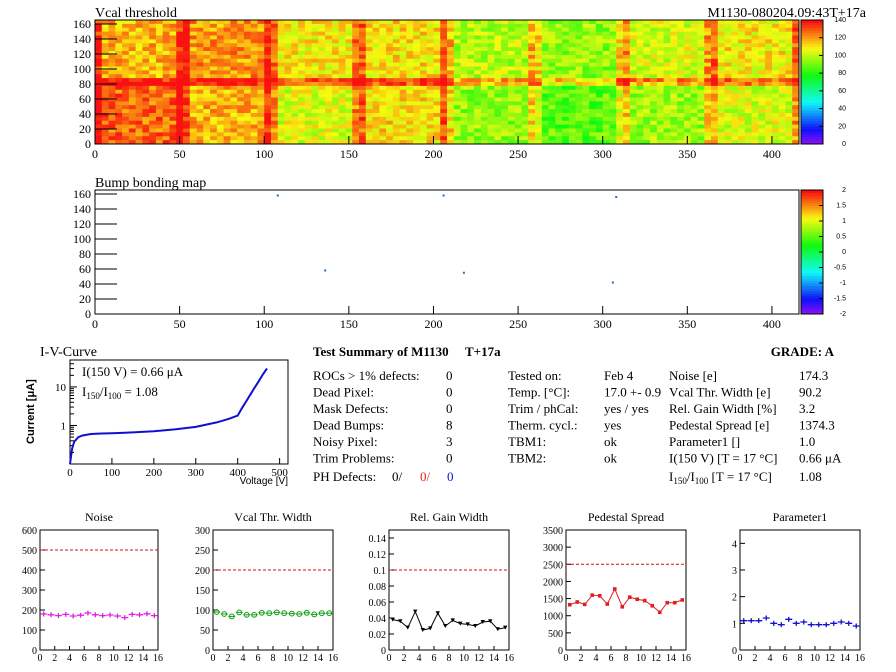  Describe the element at coordinates (641, 658) in the screenshot. I see `roc-plot-x-tick-label: 10` at that location.